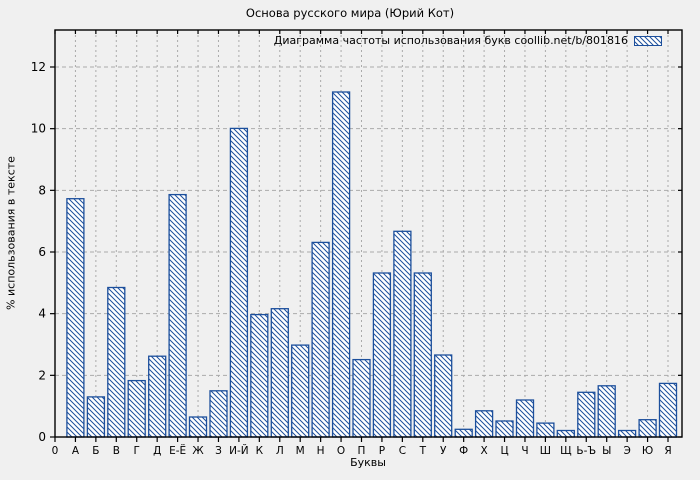  I want to click on bar-К, so click(259, 375).